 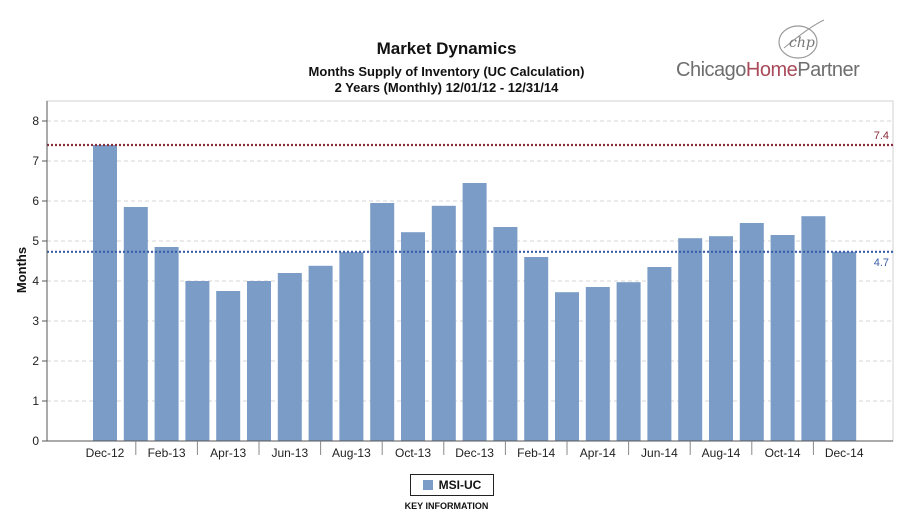 What do you see at coordinates (881, 136) in the screenshot?
I see `reference-line-label: 7.4` at bounding box center [881, 136].